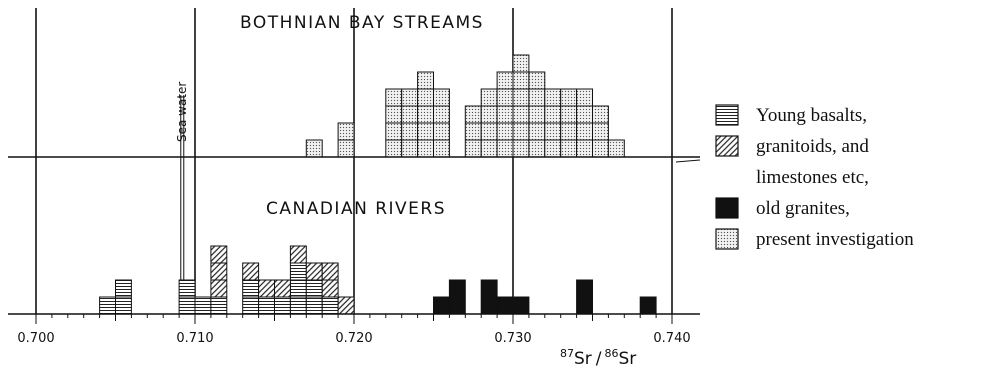 The height and width of the screenshot is (380, 987). Describe the element at coordinates (688, 161) in the screenshot. I see `axis-break-mark` at that location.